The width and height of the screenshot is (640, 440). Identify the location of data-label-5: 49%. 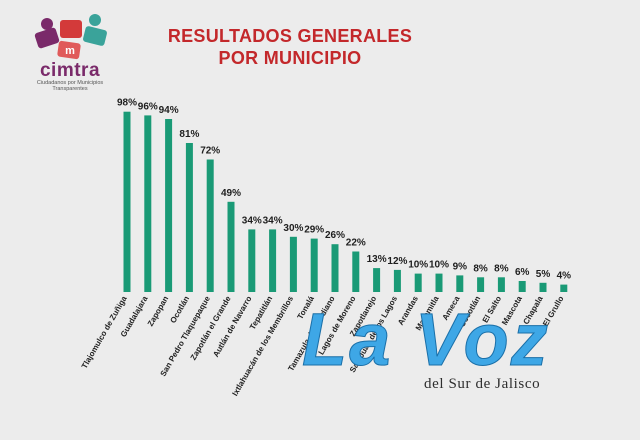
(231, 193).